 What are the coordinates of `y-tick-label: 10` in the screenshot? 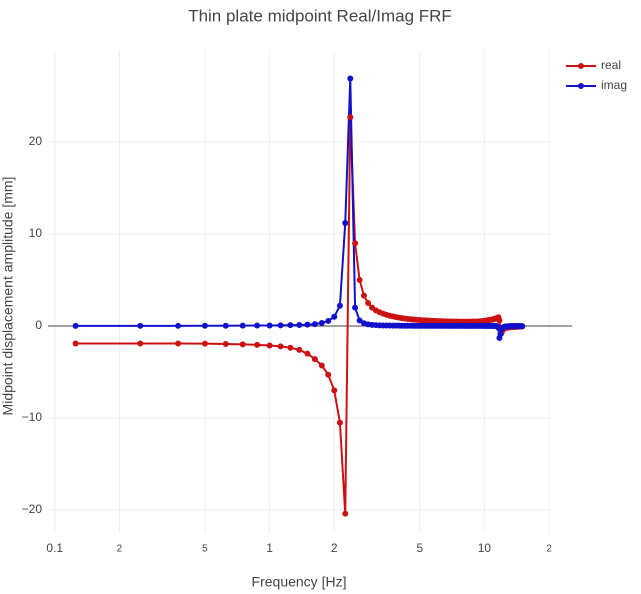 It's located at (36, 233).